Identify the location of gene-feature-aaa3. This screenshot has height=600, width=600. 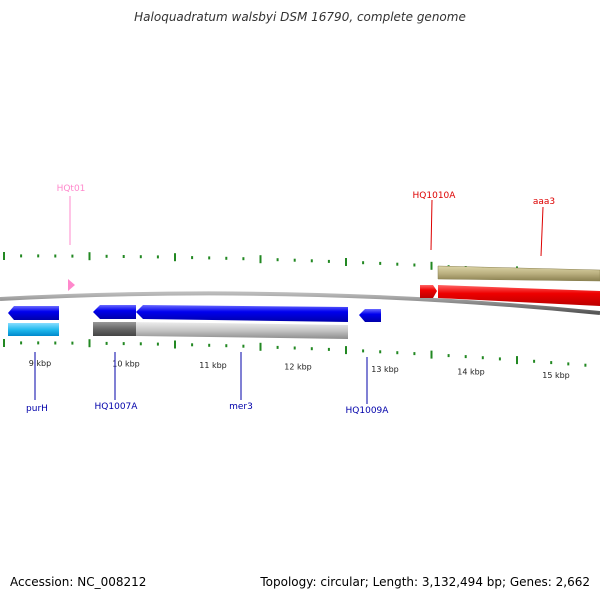
(518, 273).